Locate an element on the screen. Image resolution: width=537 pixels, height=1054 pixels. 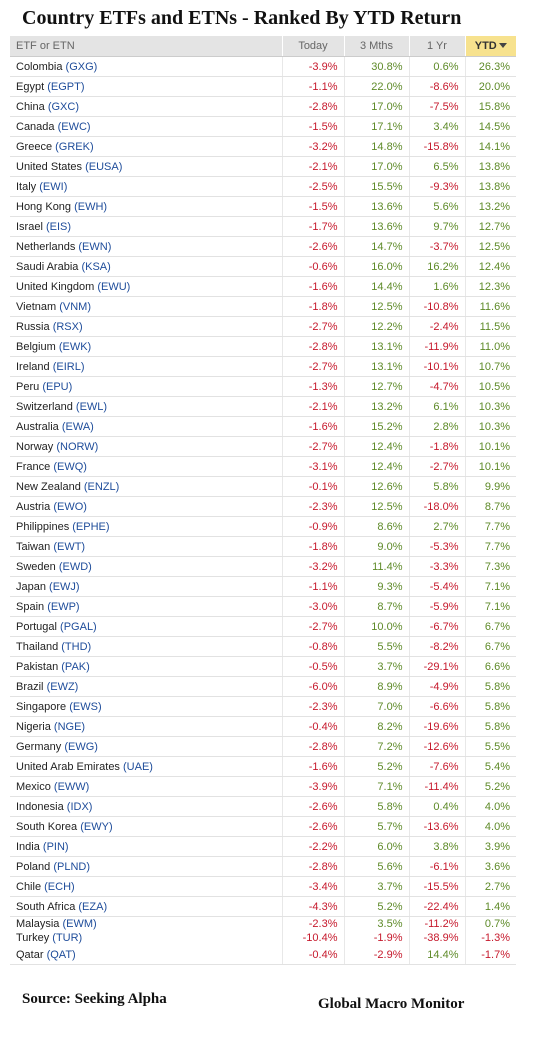
table-row: Qatar (QAT) -0.4% -2.9% 14.4% -1.7% is located at coordinates (263, 955).